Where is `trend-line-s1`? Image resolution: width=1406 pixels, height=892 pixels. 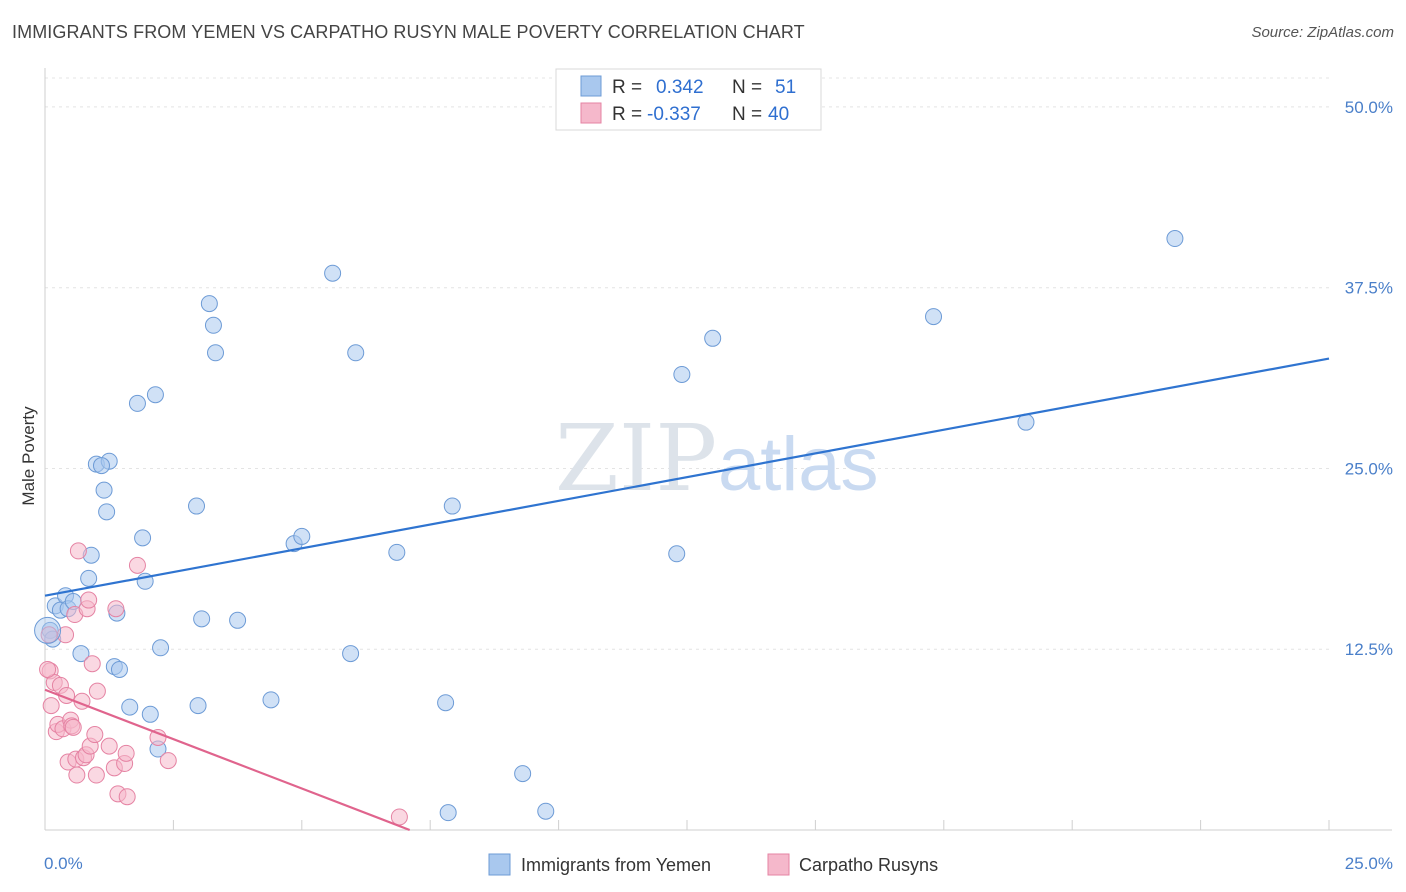
trend-line-s1 is located at coordinates (227, 760).